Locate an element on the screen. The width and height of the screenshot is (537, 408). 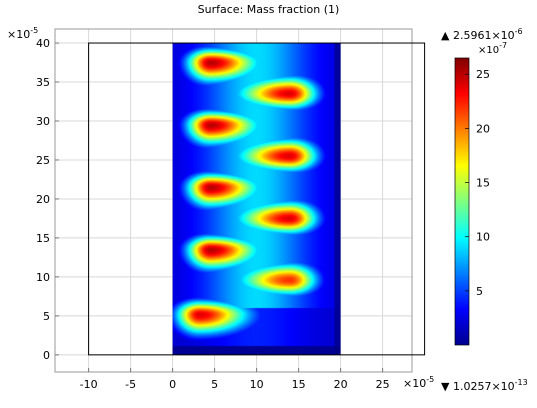
y-tick-label: 15 is located at coordinates (43, 238).